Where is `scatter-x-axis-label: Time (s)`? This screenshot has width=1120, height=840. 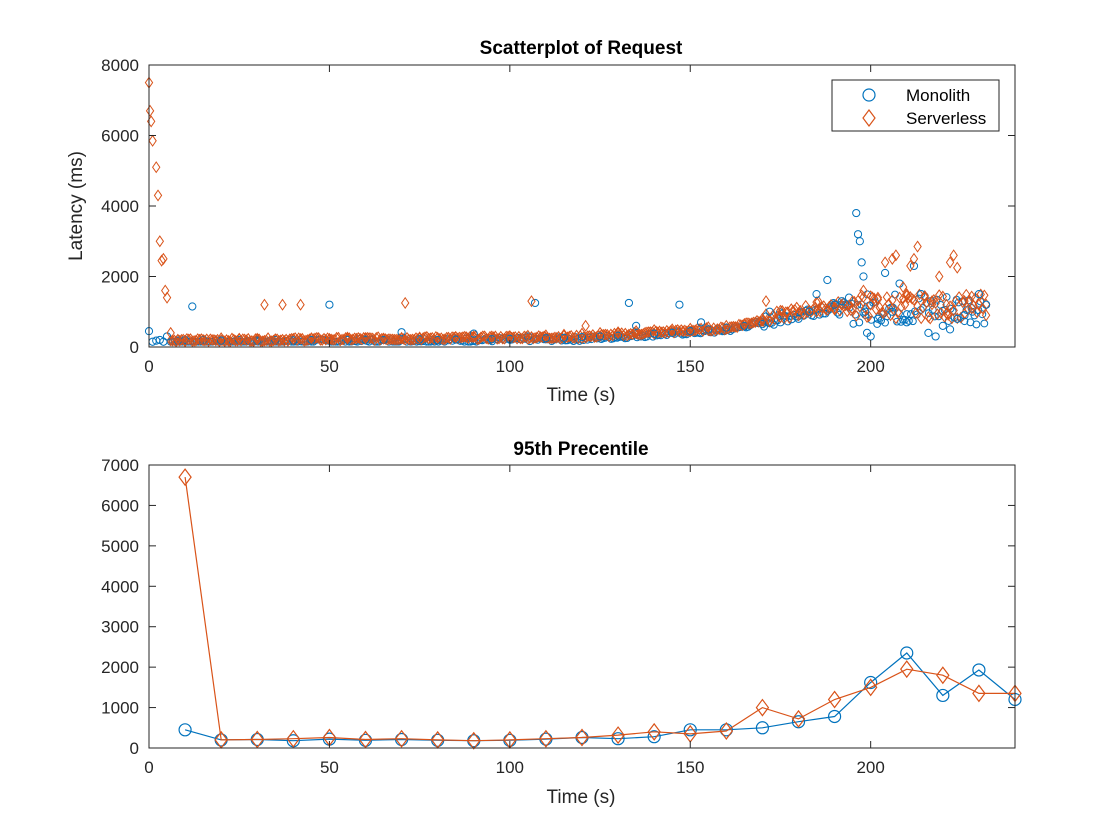 scatter-x-axis-label: Time (s) is located at coordinates (581, 395).